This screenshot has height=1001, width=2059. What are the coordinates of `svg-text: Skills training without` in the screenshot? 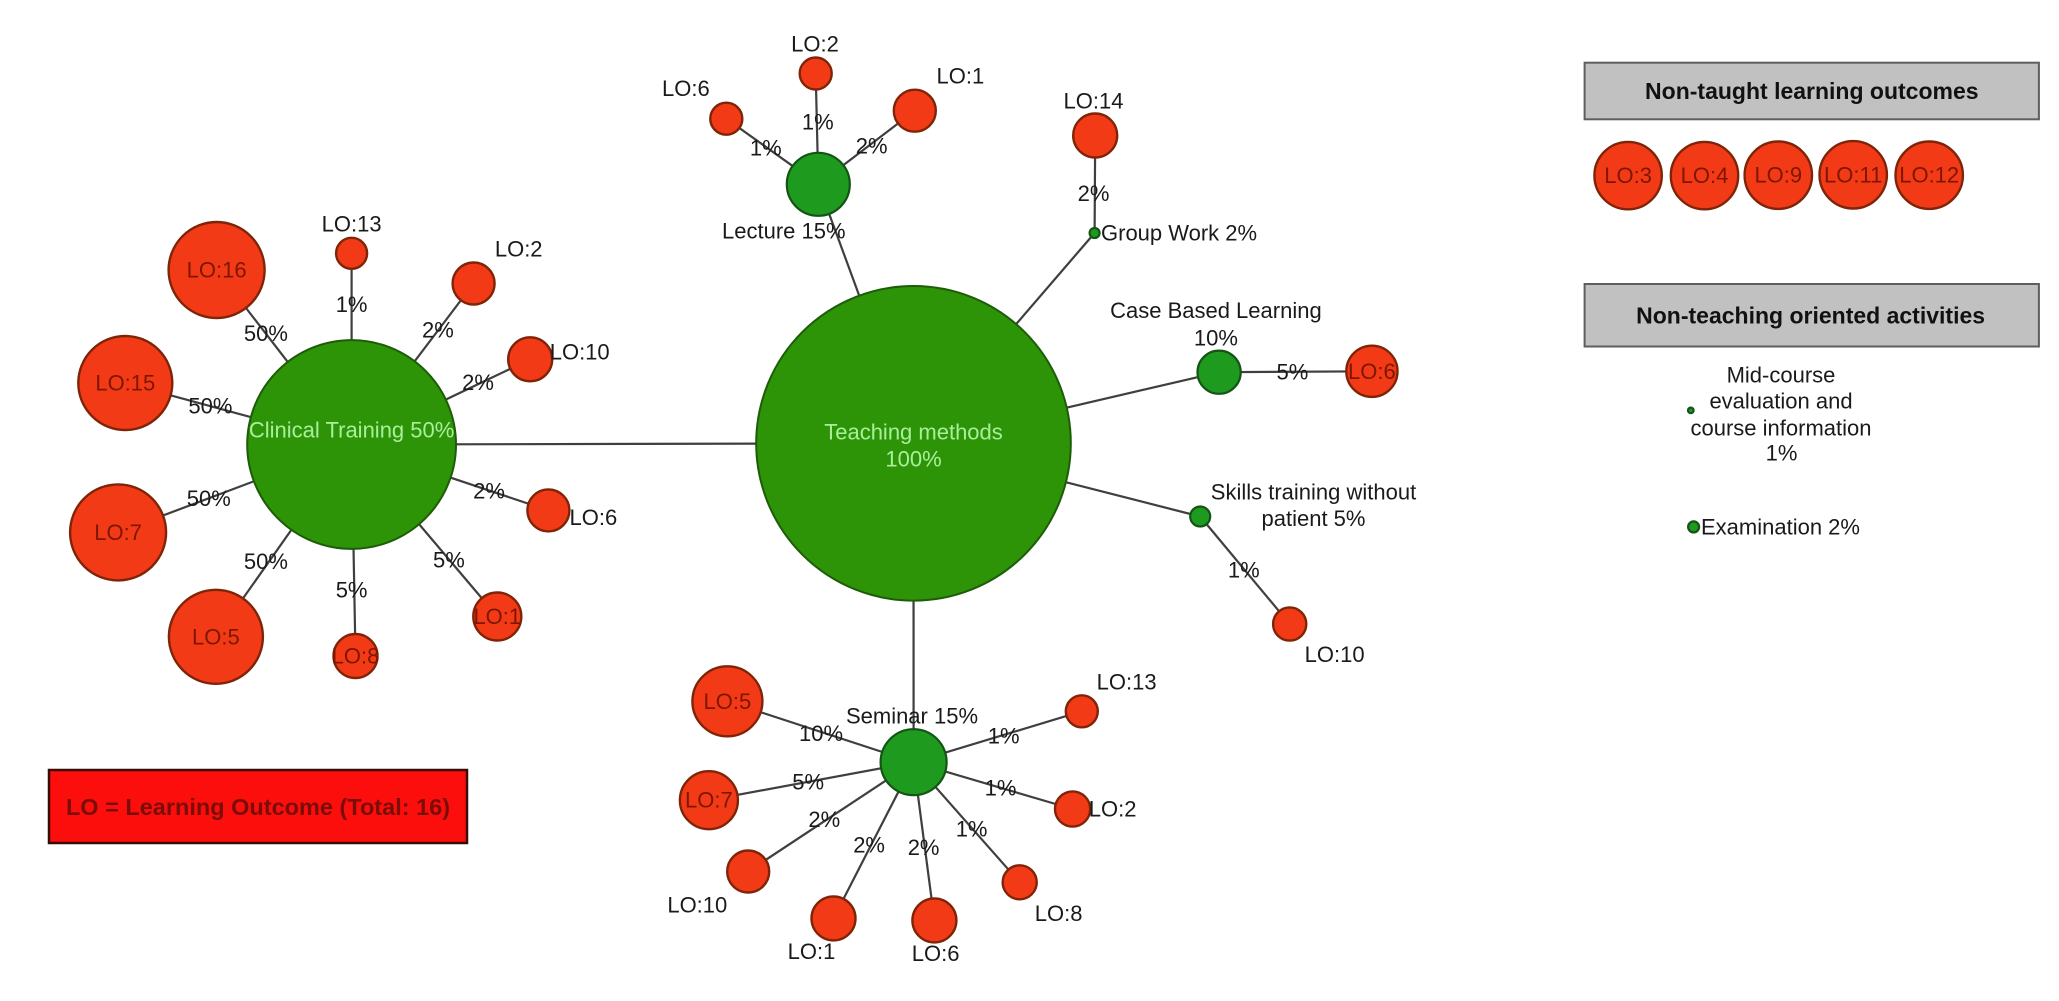 It's located at (1313, 491).